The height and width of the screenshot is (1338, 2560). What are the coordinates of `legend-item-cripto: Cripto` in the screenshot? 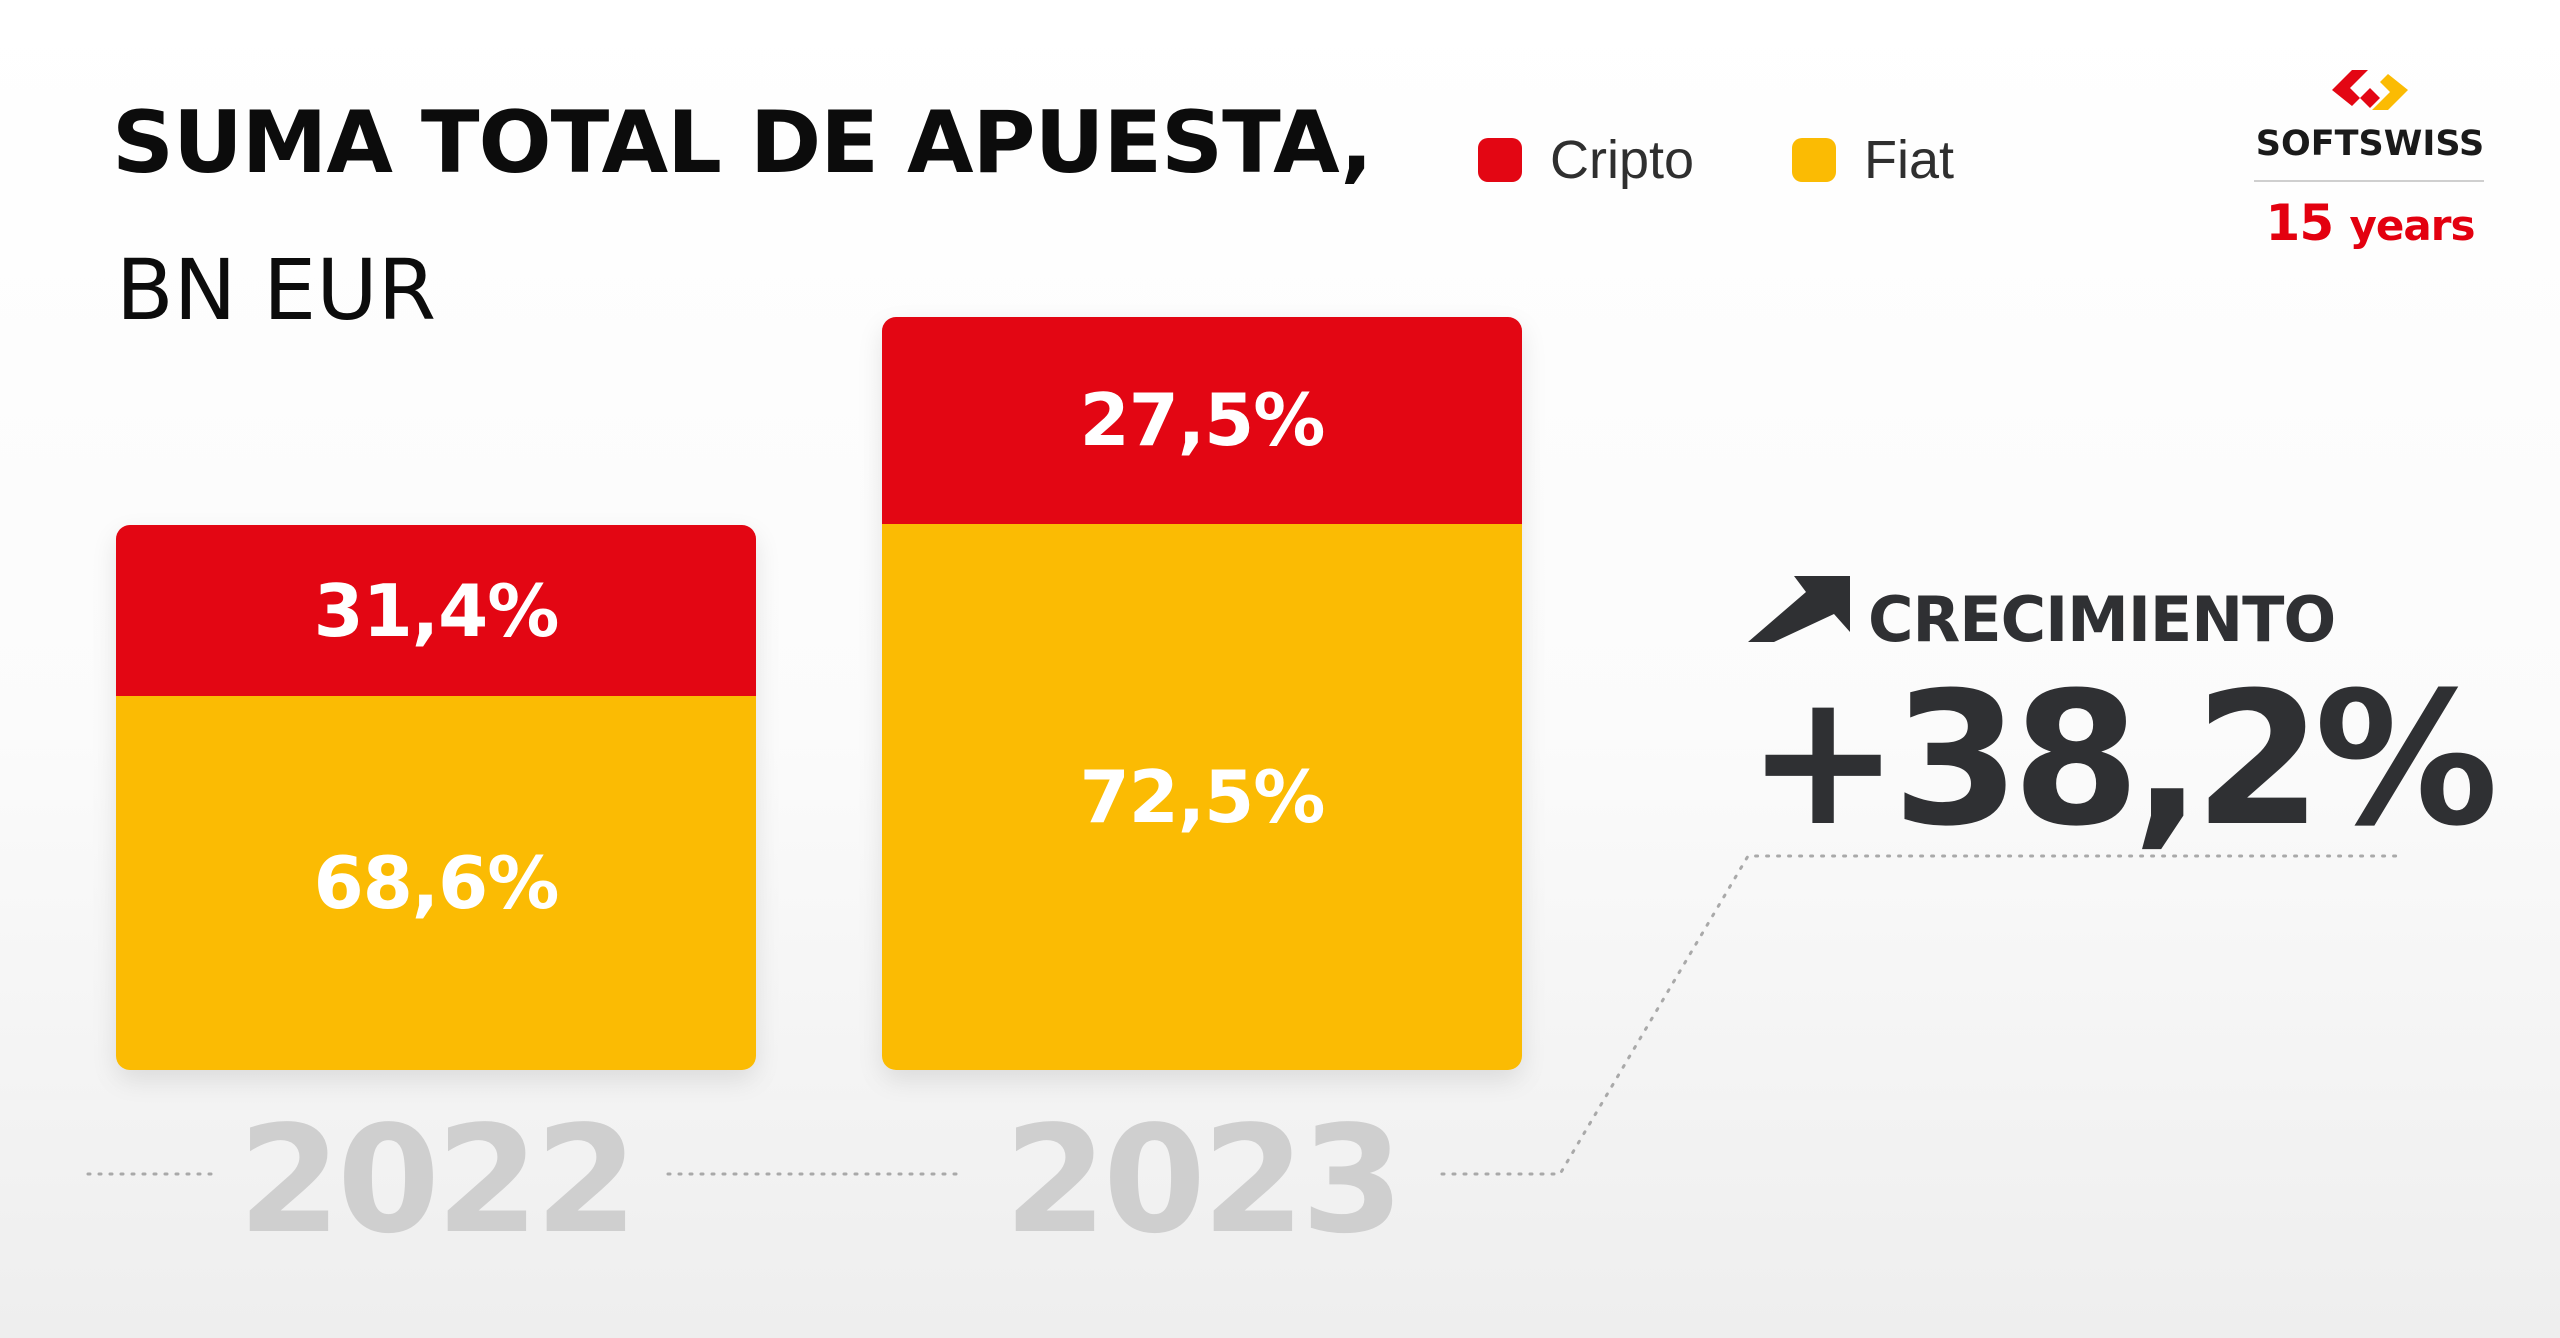 It's located at (1586, 160).